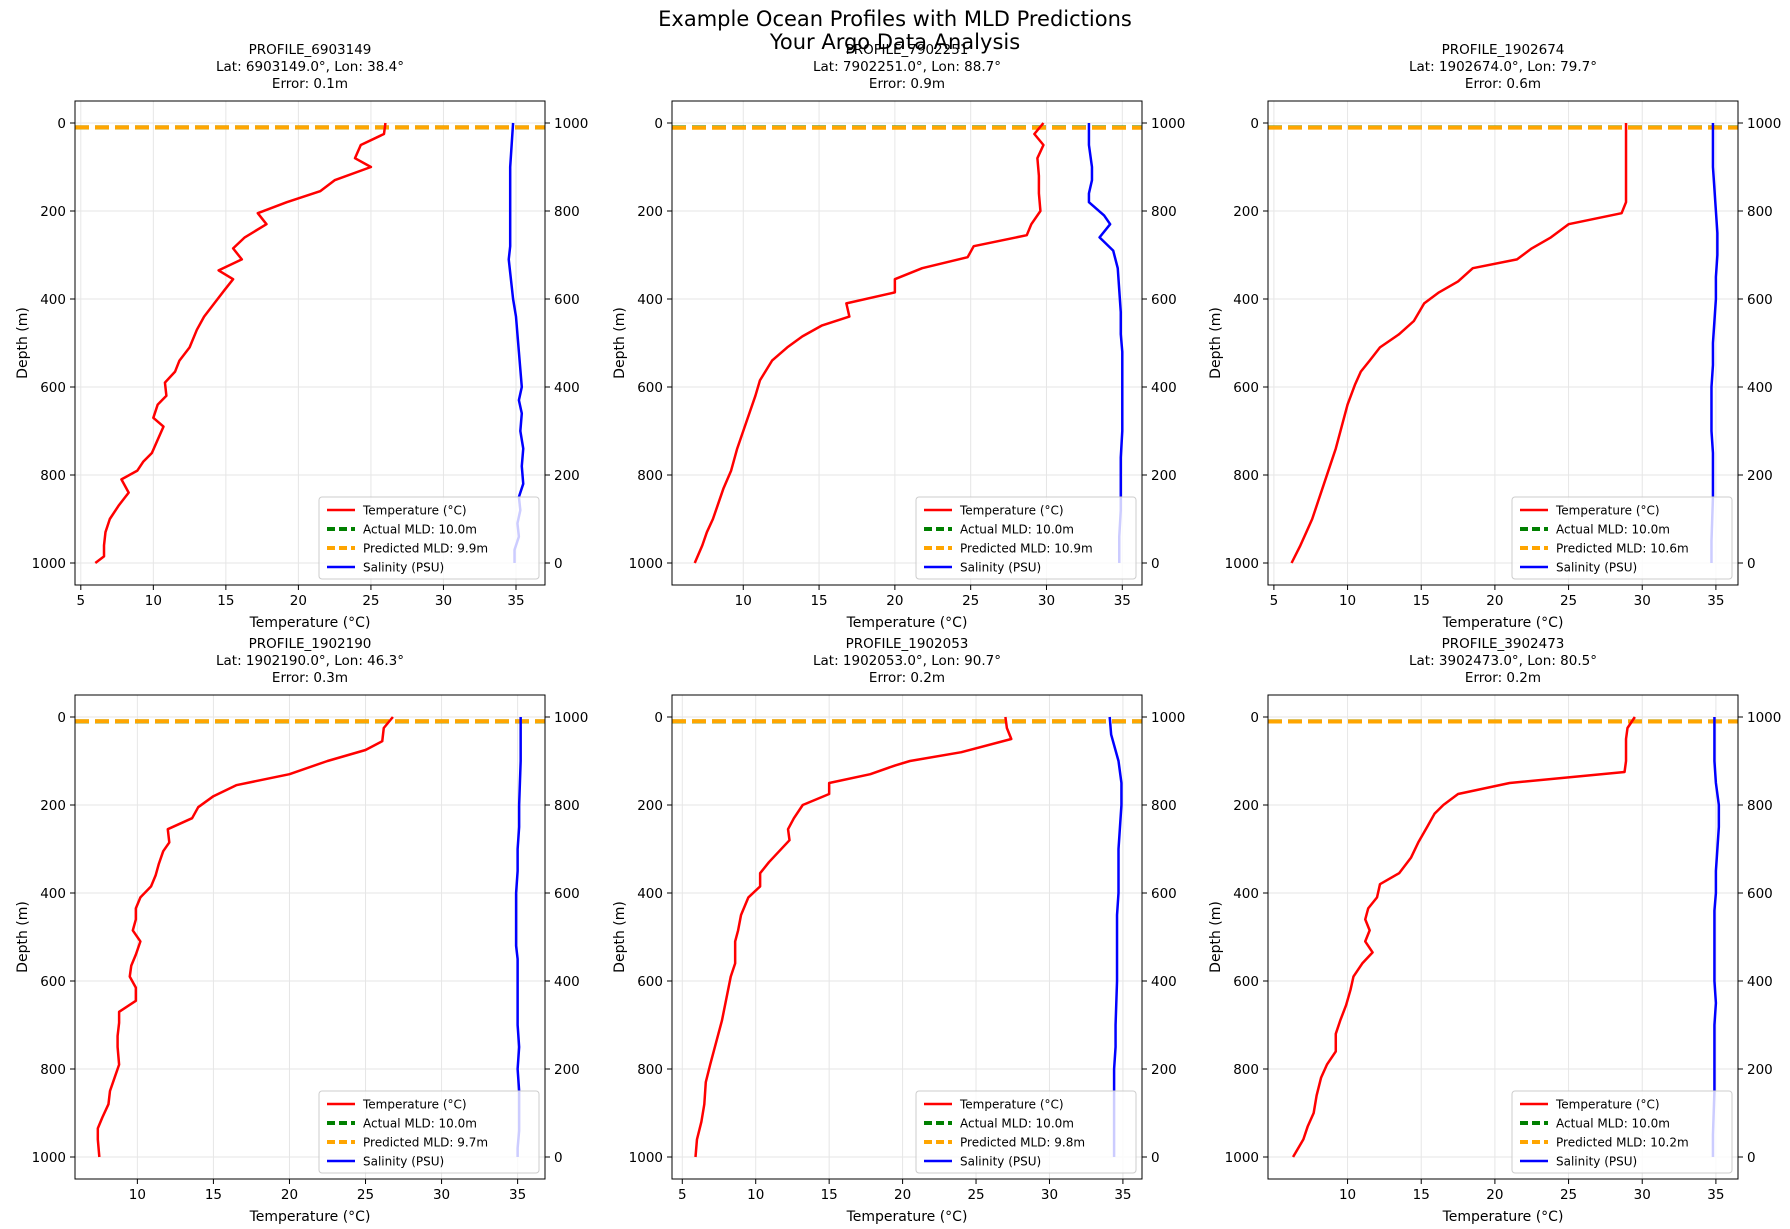 The width and height of the screenshot is (1790, 1229). Describe the element at coordinates (310, 67) in the screenshot. I see `subplot-coords: Lat: 6903149.0°, Lon: 38.4°` at that location.